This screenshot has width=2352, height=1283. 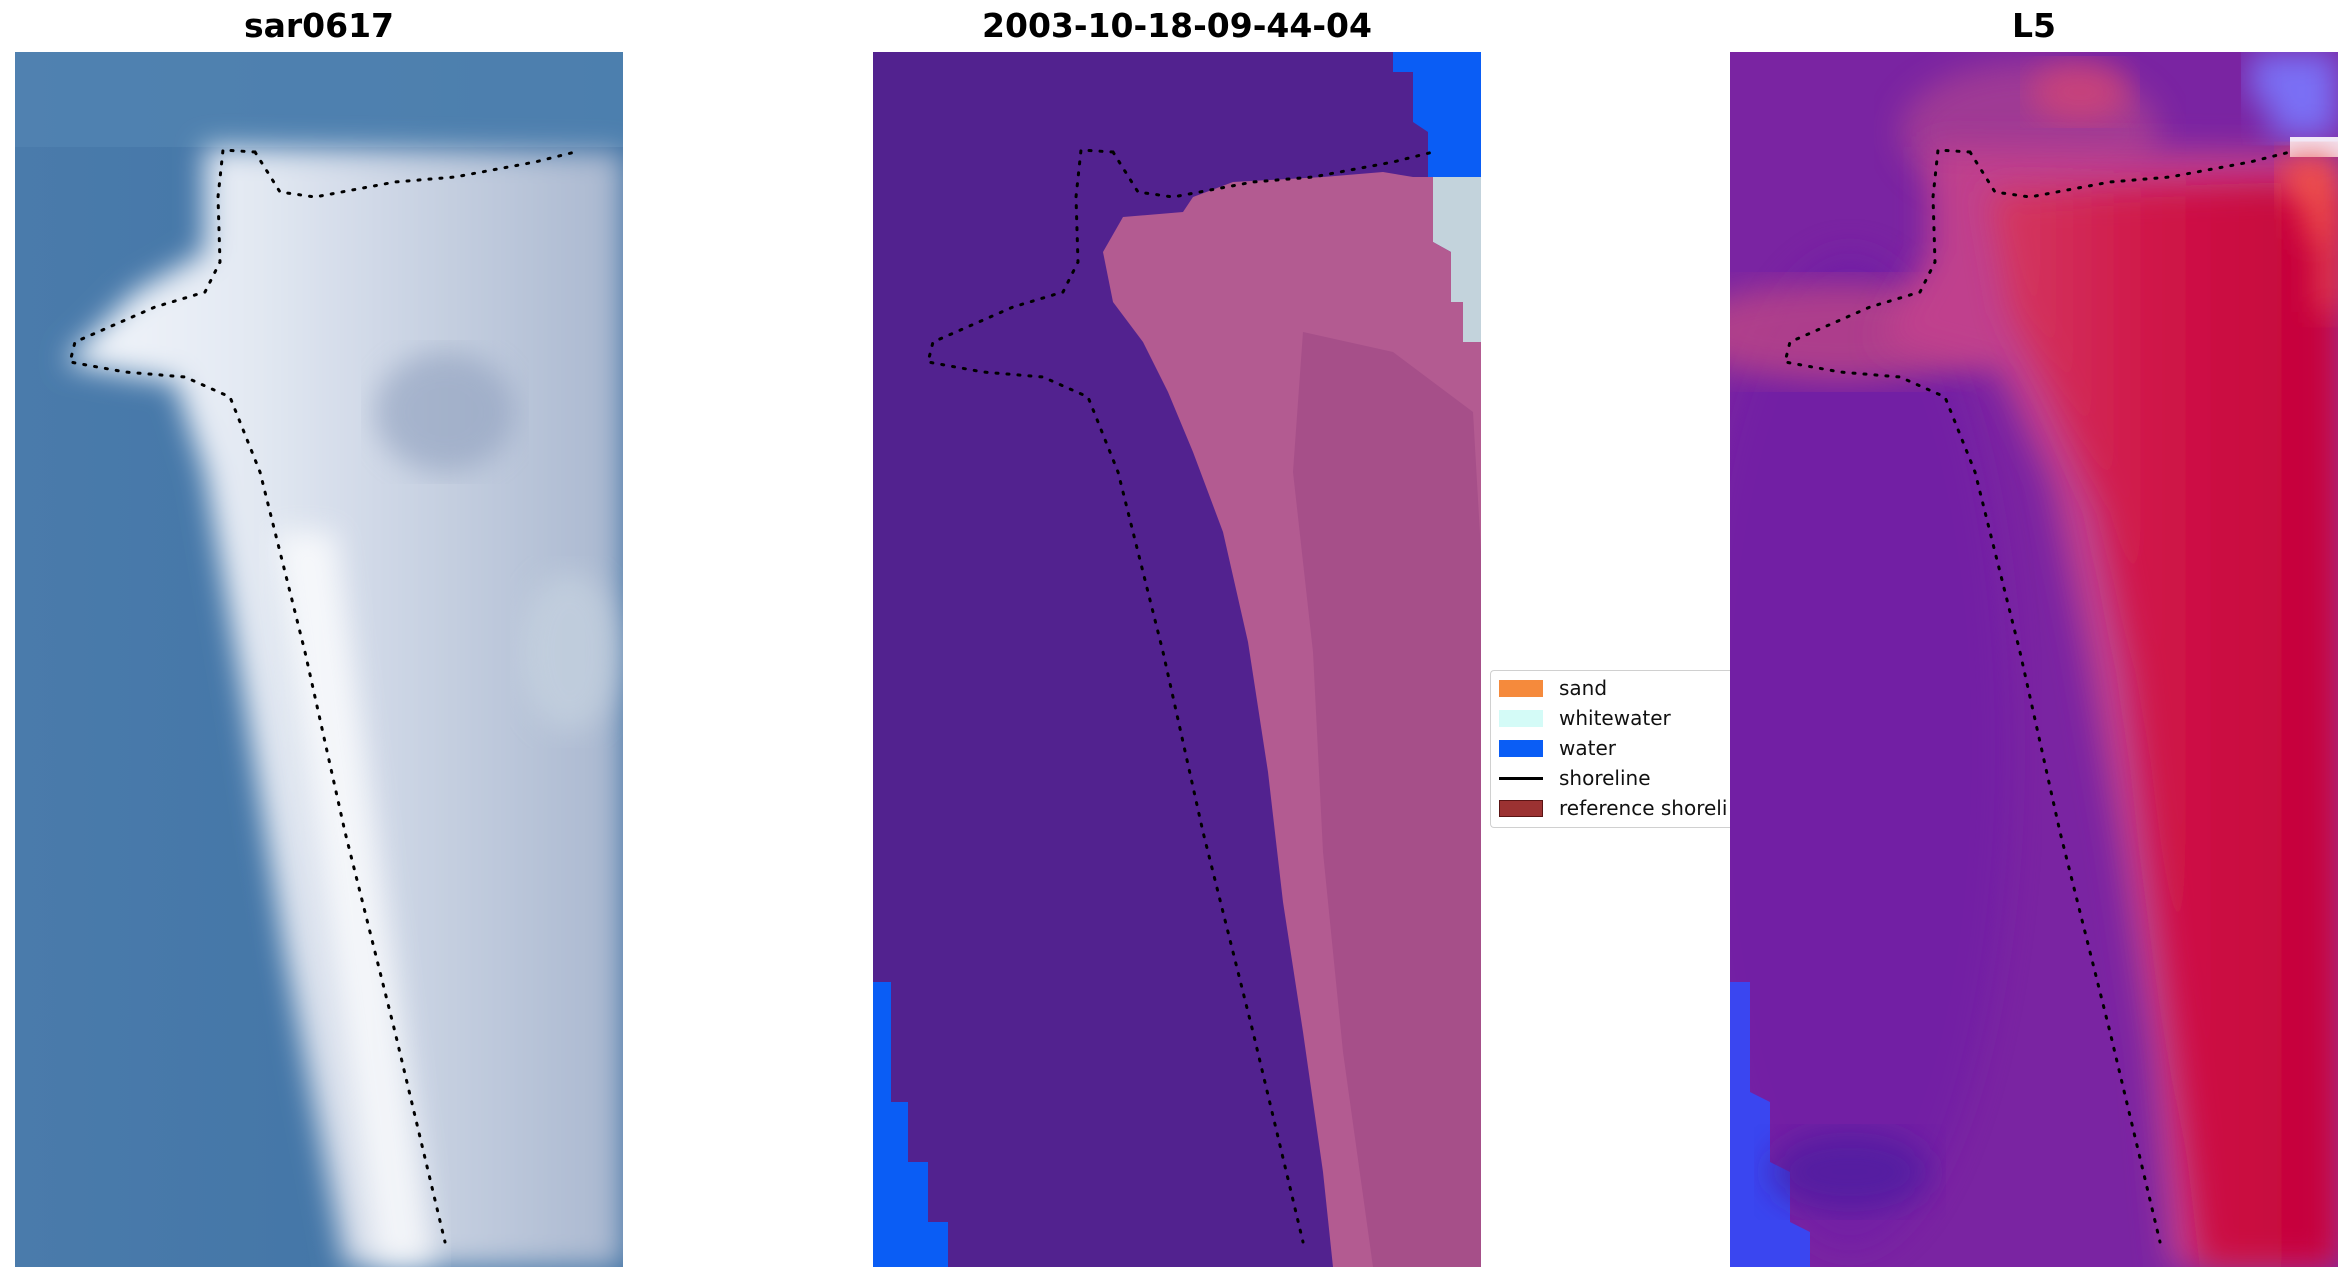 I want to click on legend-item-shoreline: shoreline, so click(x=1575, y=778).